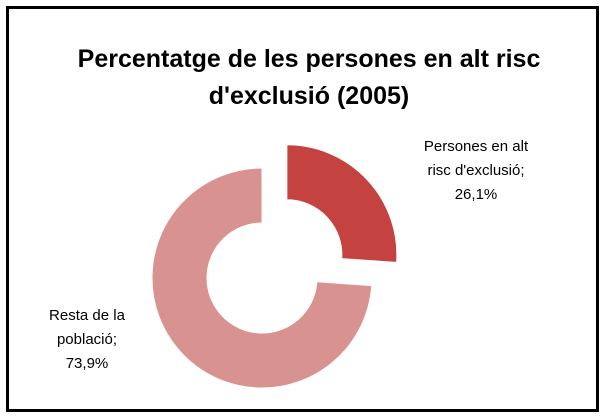  Describe the element at coordinates (87, 363) in the screenshot. I see `data-label-value: 73,9%` at that location.